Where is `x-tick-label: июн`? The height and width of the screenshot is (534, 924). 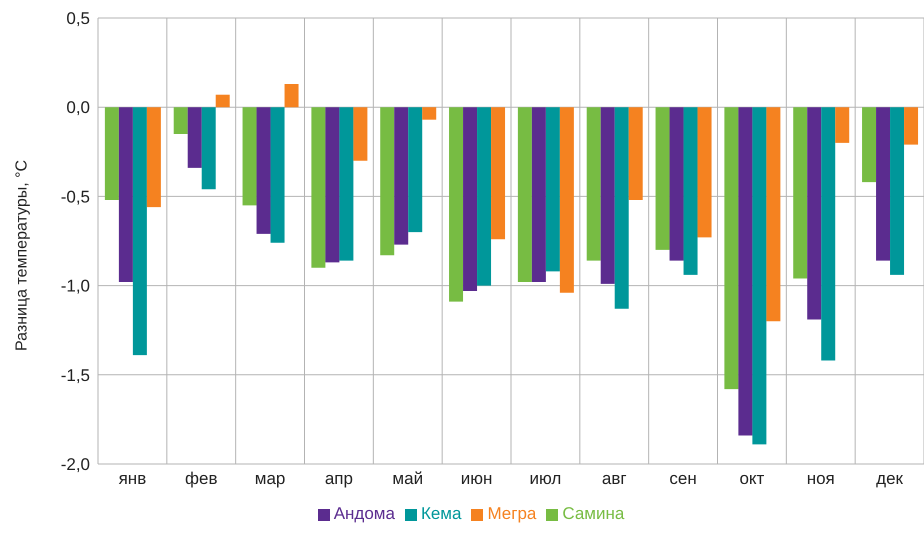 x-tick-label: июн is located at coordinates (476, 478).